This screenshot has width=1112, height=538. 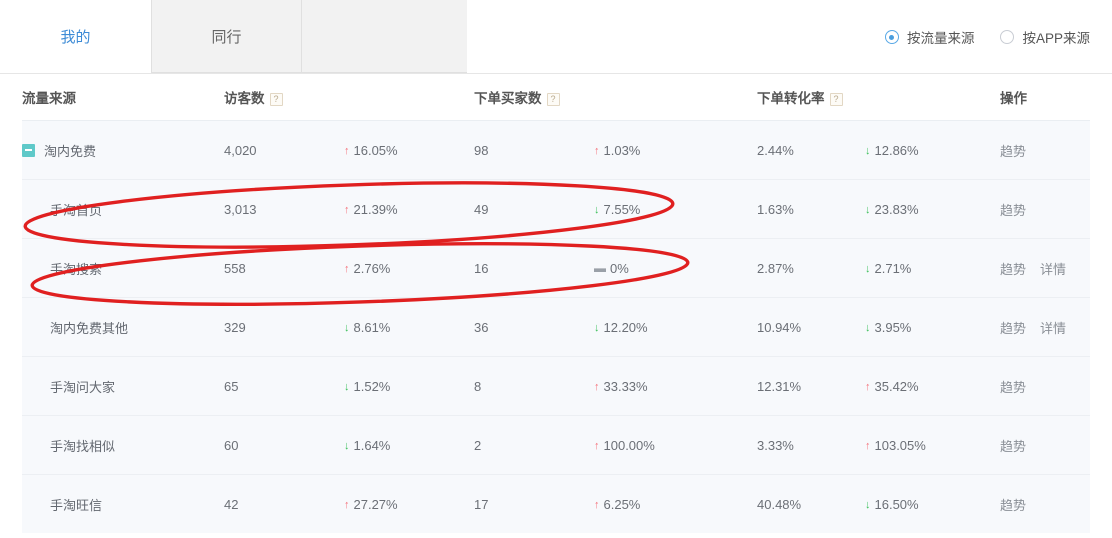 I want to click on cell-buyers: 17, so click(x=534, y=503).